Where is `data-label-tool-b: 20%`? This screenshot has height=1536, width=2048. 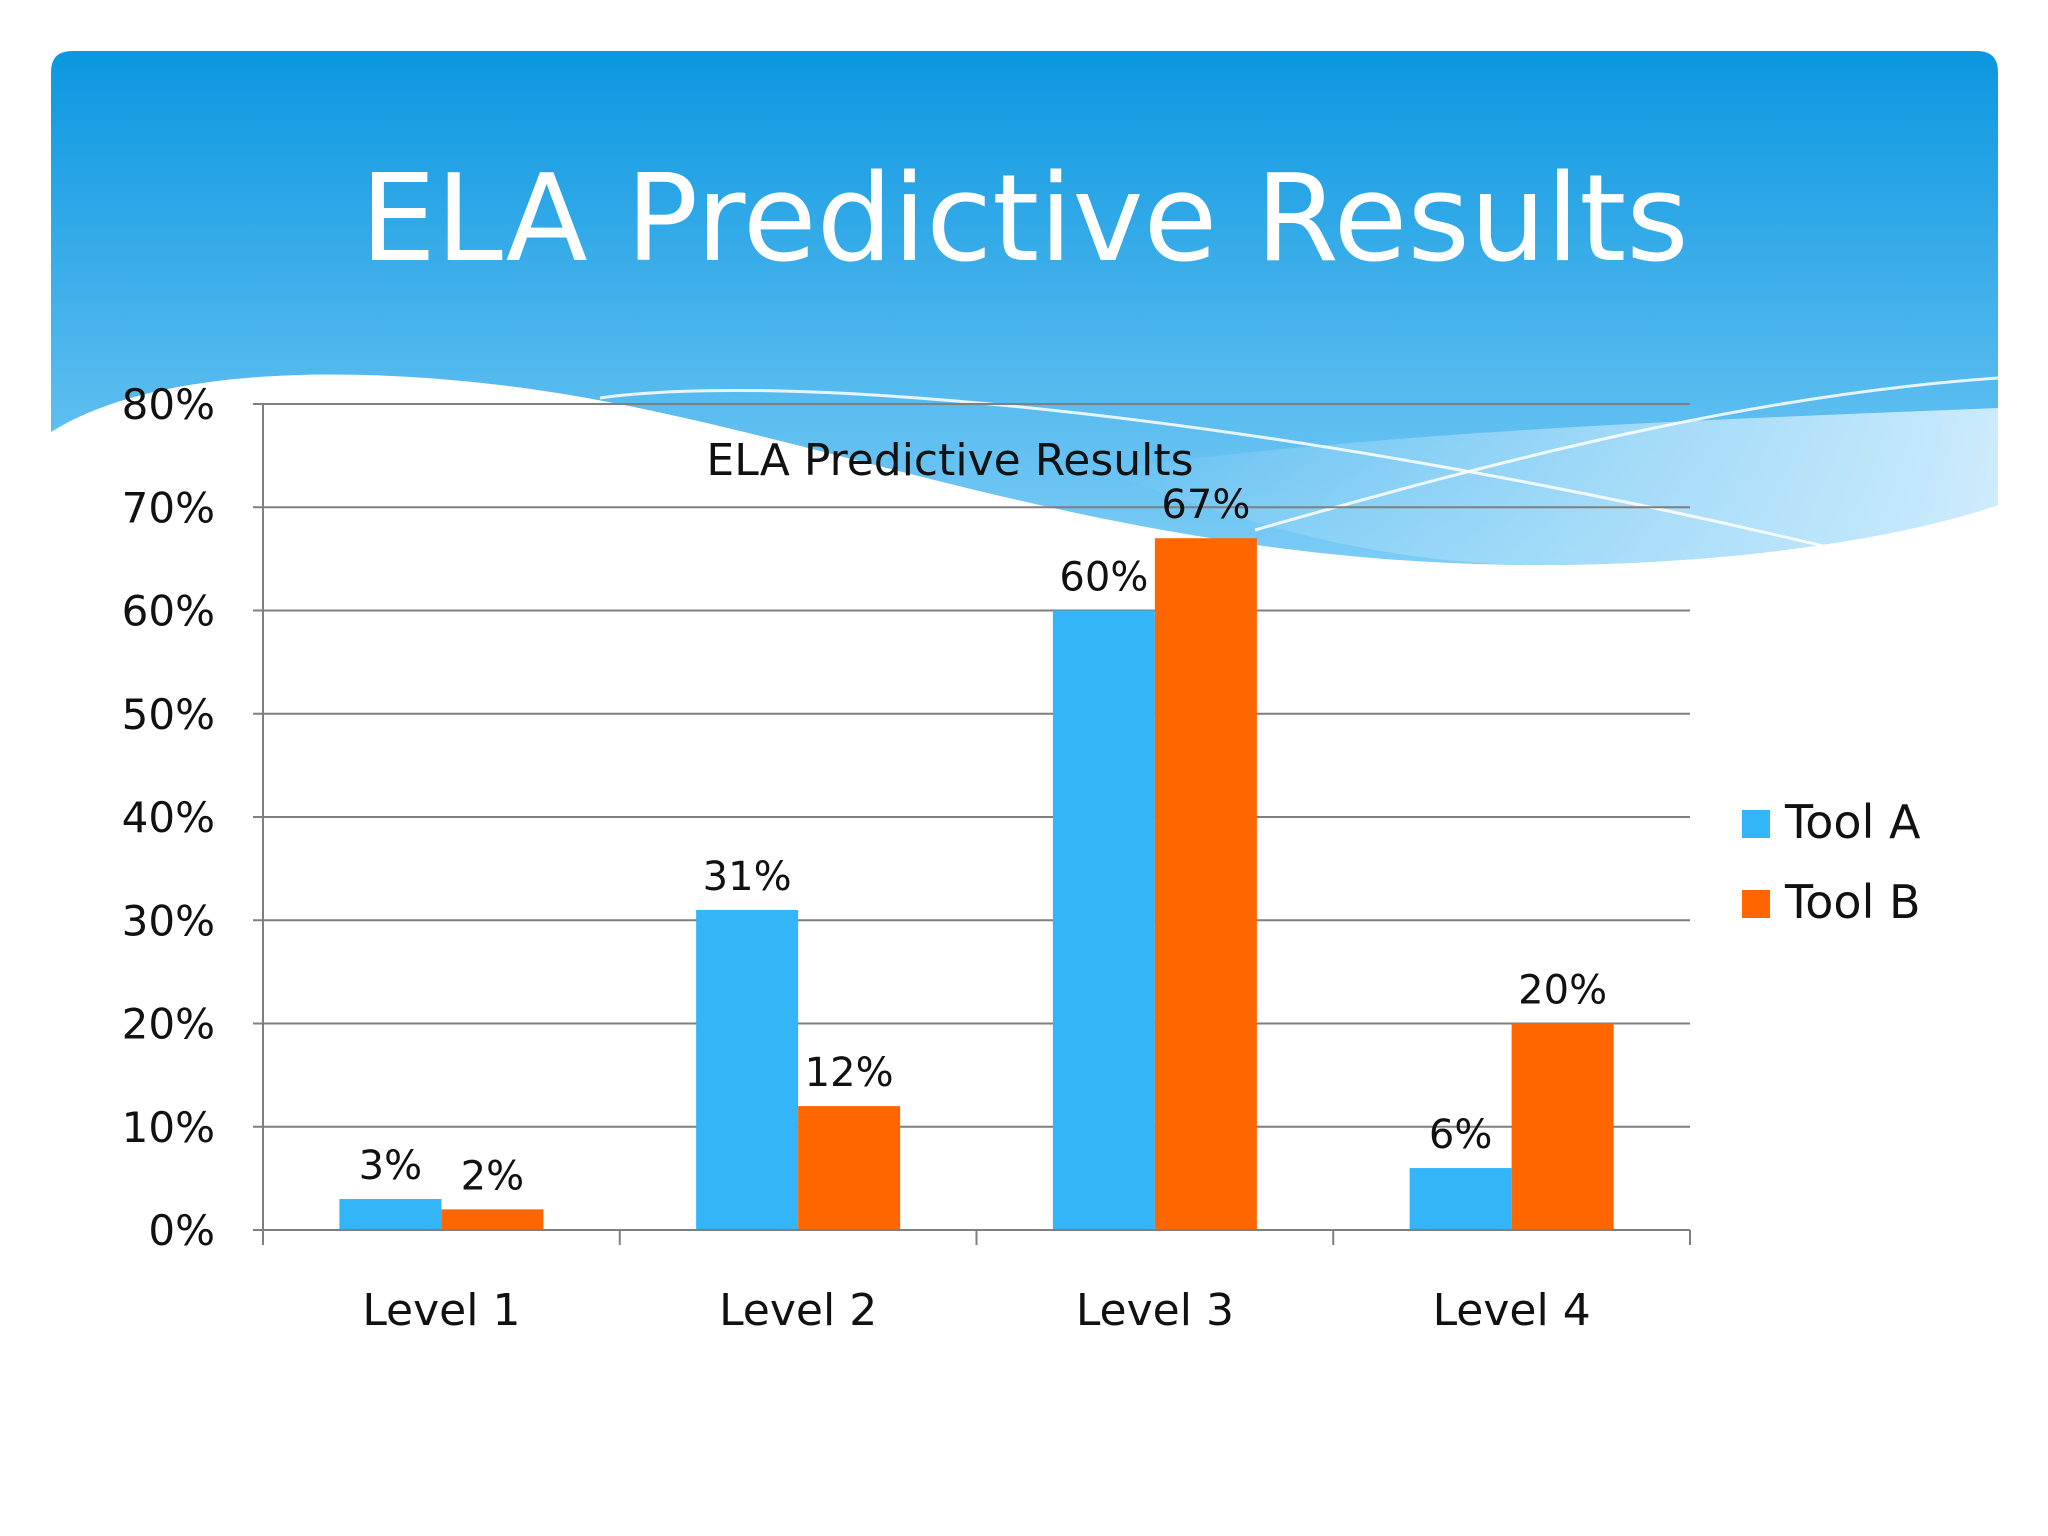
data-label-tool-b: 20% is located at coordinates (1562, 991).